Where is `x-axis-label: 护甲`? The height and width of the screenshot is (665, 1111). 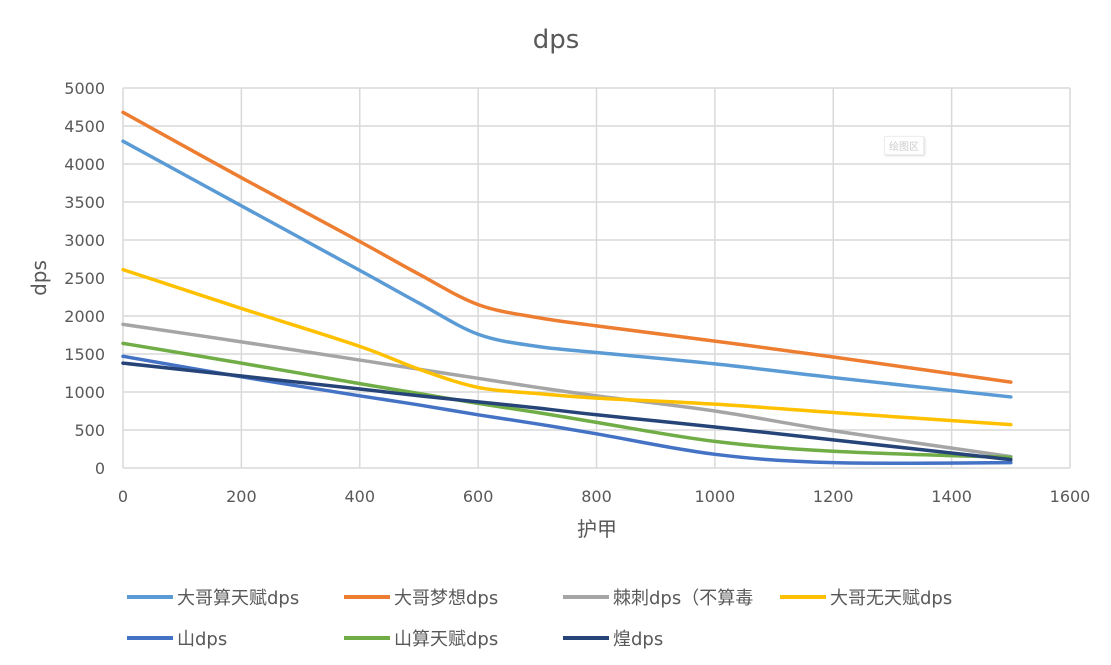 x-axis-label: 护甲 is located at coordinates (597, 529).